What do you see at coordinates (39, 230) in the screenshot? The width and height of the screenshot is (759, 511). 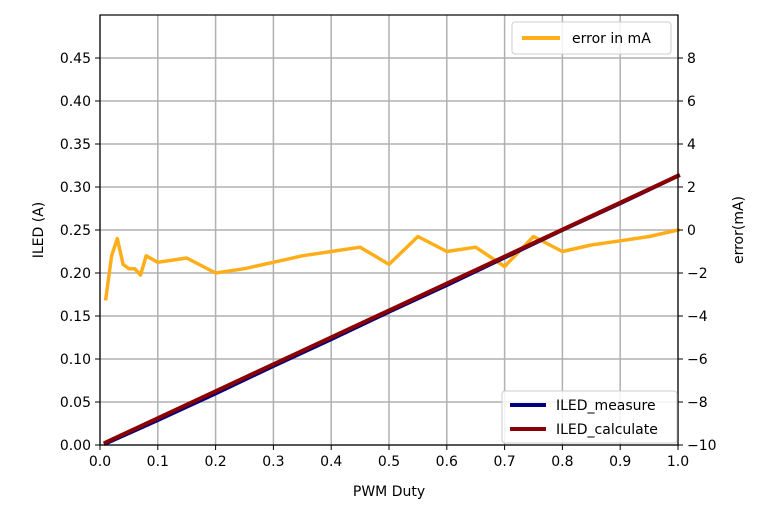 I see `y-axis-title: ILED (A)` at bounding box center [39, 230].